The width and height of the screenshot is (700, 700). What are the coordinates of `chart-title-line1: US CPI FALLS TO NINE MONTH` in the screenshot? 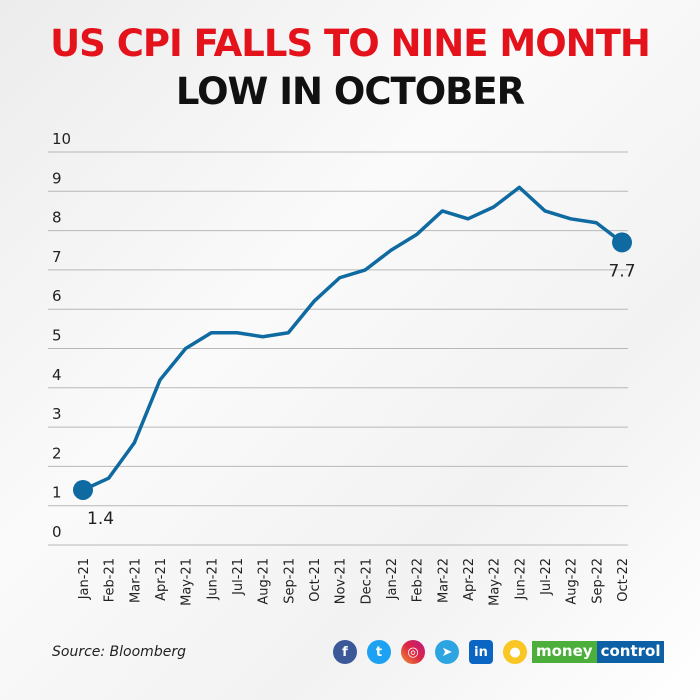 It's located at (350, 43).